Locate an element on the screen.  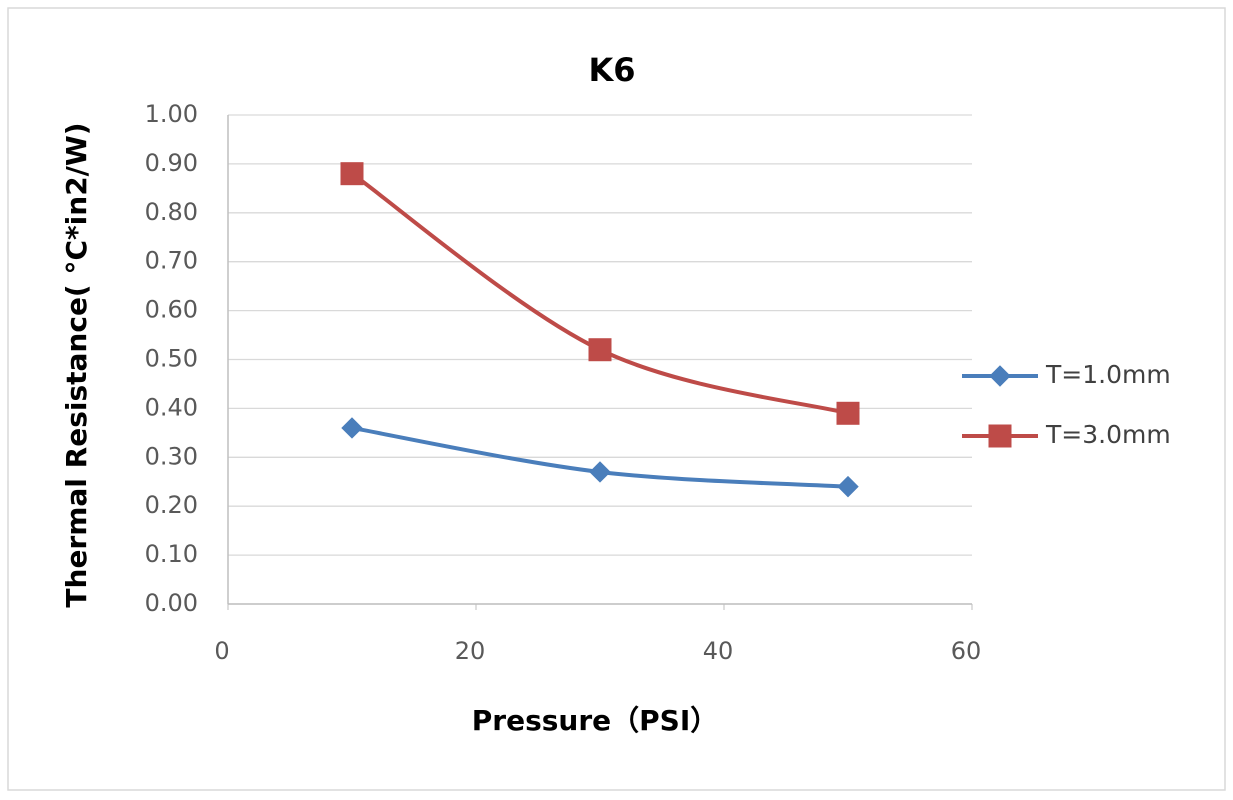
y-tick-label: 0.00 is located at coordinates (171, 603).